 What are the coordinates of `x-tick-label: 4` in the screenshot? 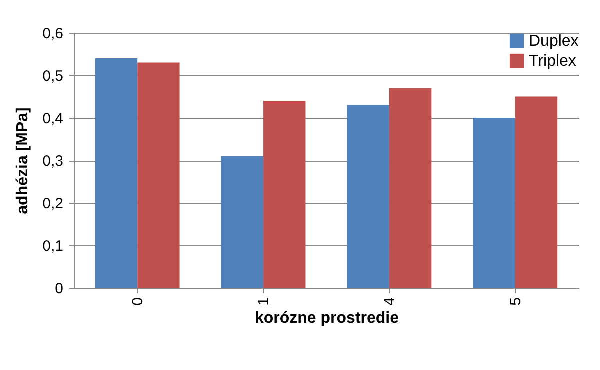 It's located at (389, 302).